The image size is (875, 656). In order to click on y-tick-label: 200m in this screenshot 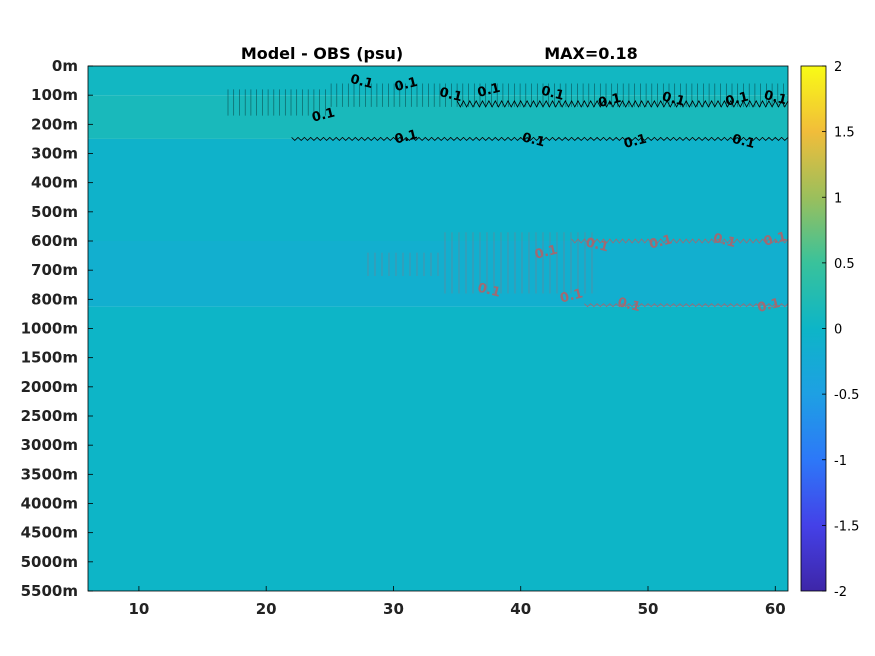, I will do `click(54, 124)`.